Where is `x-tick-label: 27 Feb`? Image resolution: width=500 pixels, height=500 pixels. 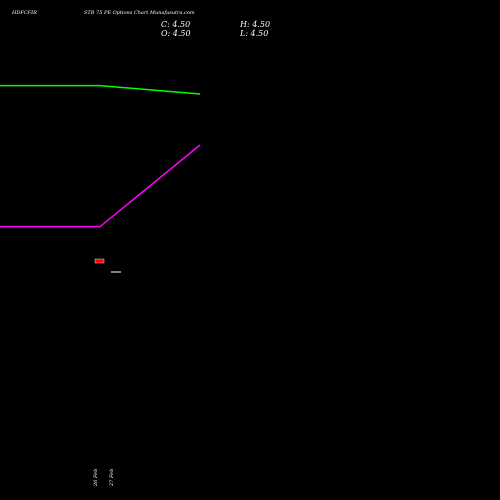 x-tick-label: 27 Feb is located at coordinates (112, 478).